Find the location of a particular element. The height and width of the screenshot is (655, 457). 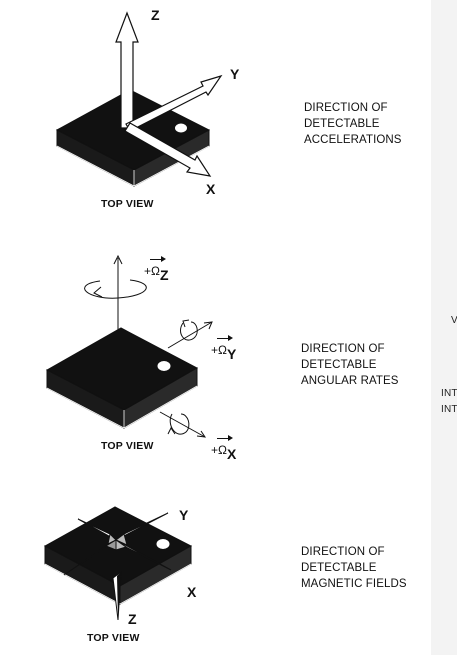

gyro-z-rate-label: +ΩZ is located at coordinates (156, 269).